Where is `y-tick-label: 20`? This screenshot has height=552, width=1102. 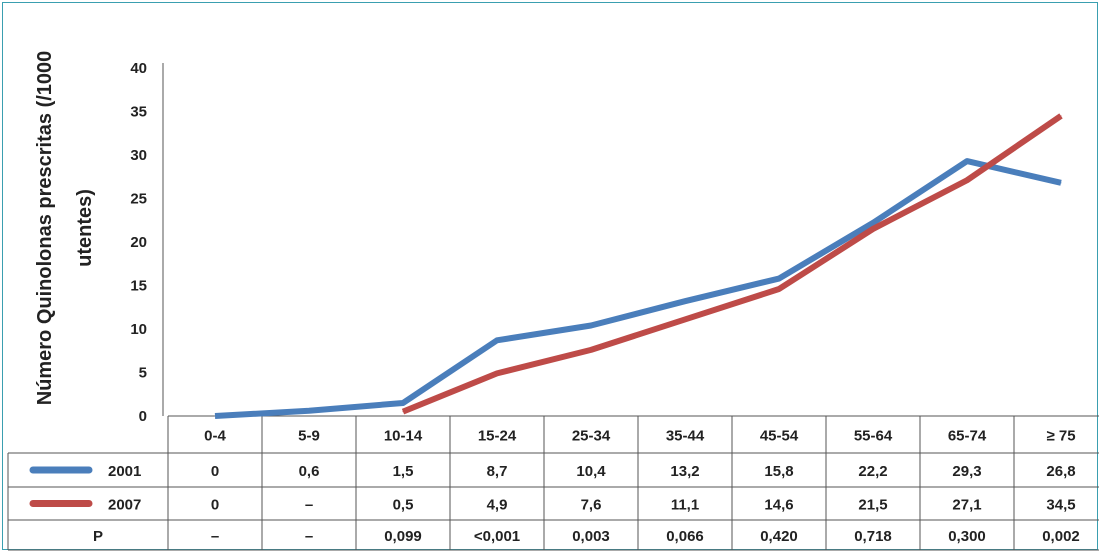
y-tick-label: 20 is located at coordinates (138, 242).